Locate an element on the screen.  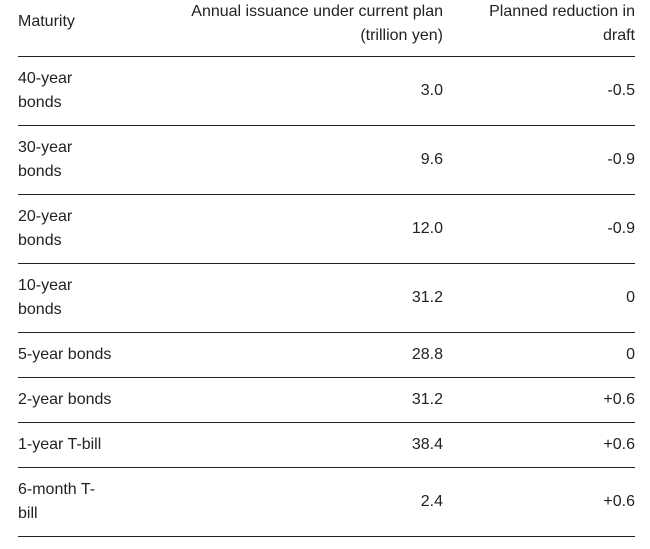
table-row: 1-year T-bill 38.4 +0.6 is located at coordinates (326, 444).